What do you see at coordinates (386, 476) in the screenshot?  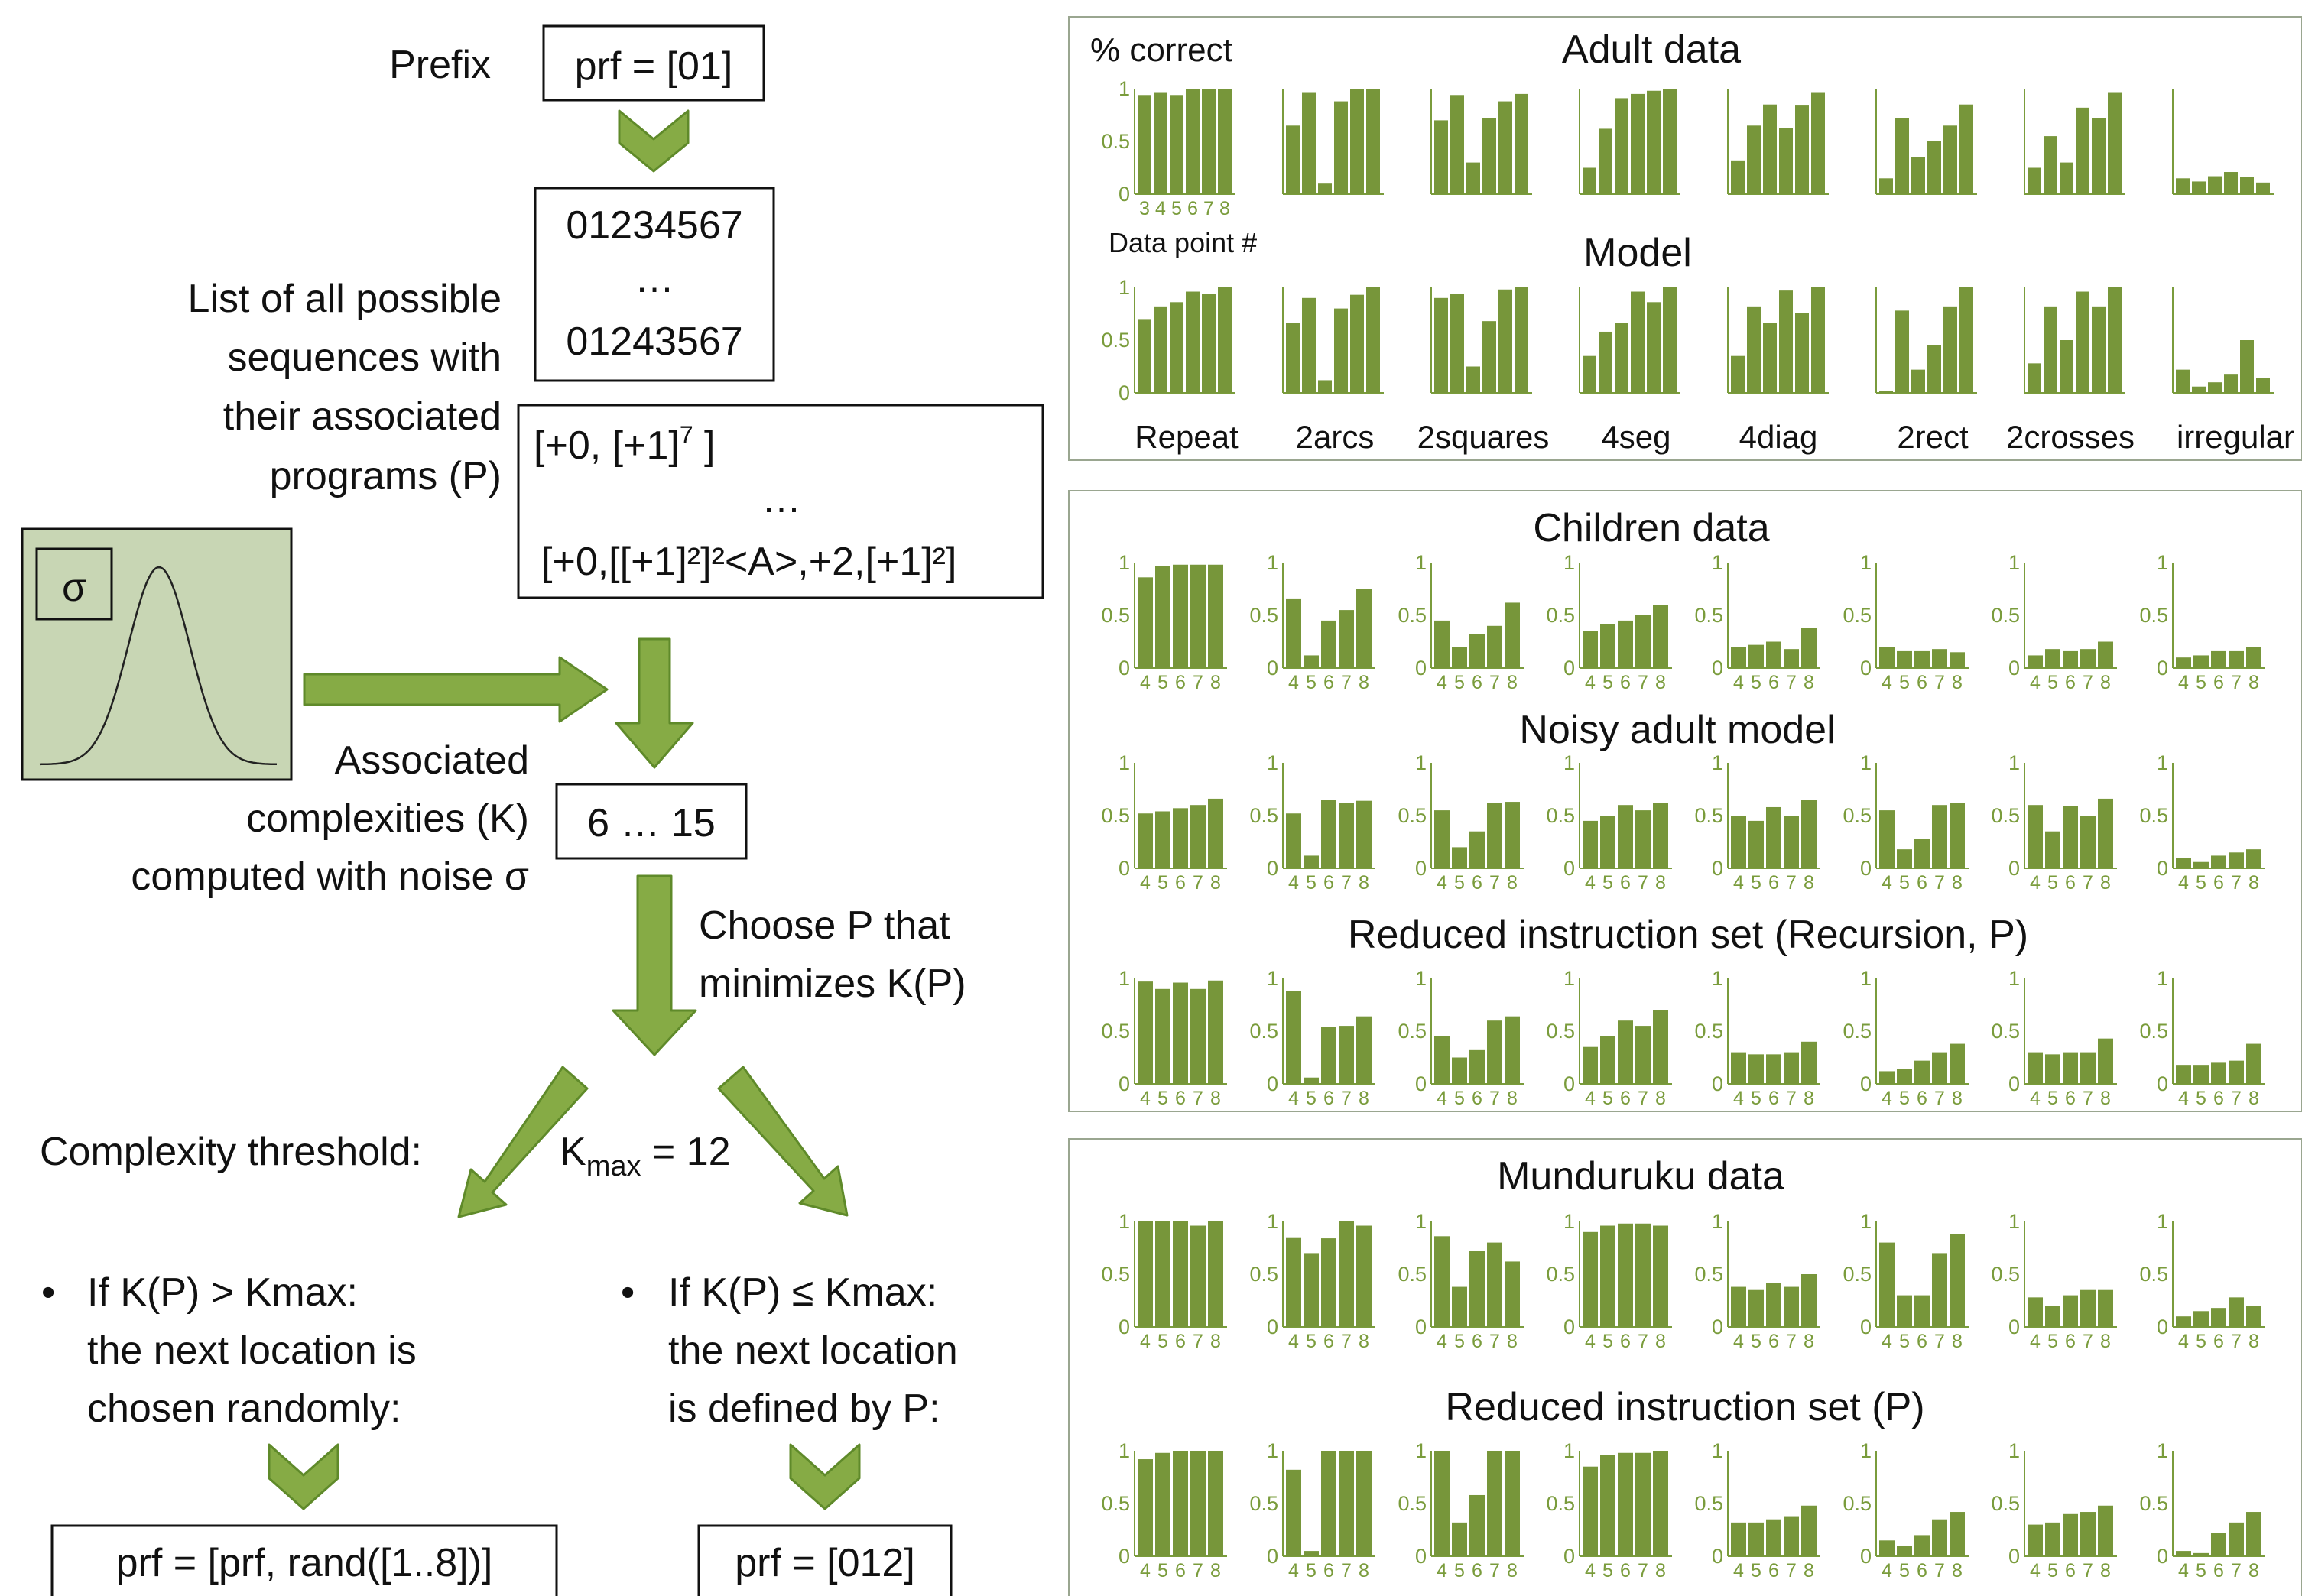 I see `list-label-line4: programs (P)` at bounding box center [386, 476].